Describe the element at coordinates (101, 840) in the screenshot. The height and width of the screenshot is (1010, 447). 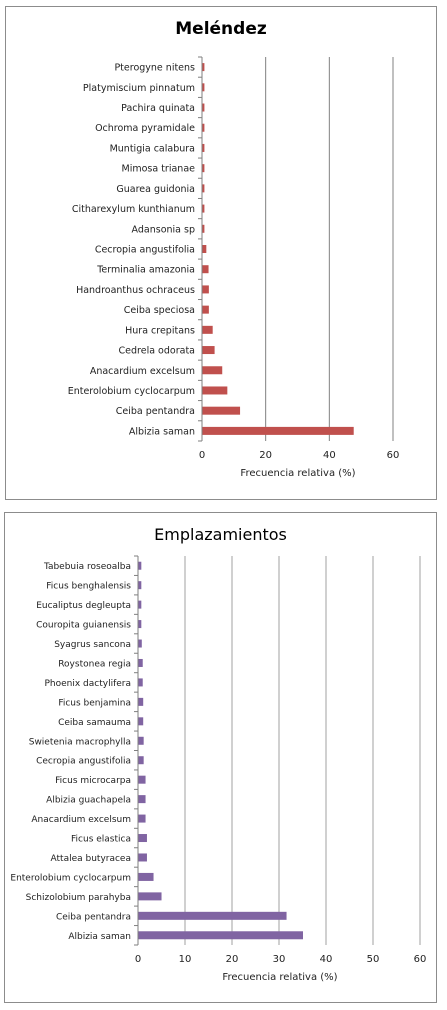
I see `category-label: Ficus elastica` at that location.